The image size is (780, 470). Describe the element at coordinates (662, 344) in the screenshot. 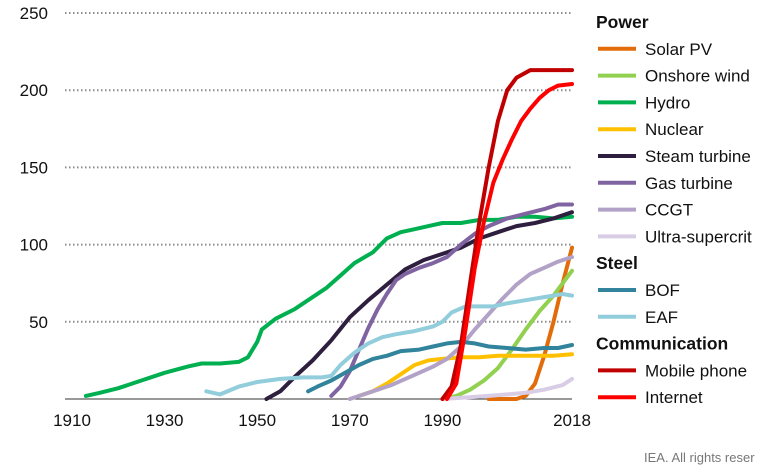

I see `legend-group-title: Communication` at that location.